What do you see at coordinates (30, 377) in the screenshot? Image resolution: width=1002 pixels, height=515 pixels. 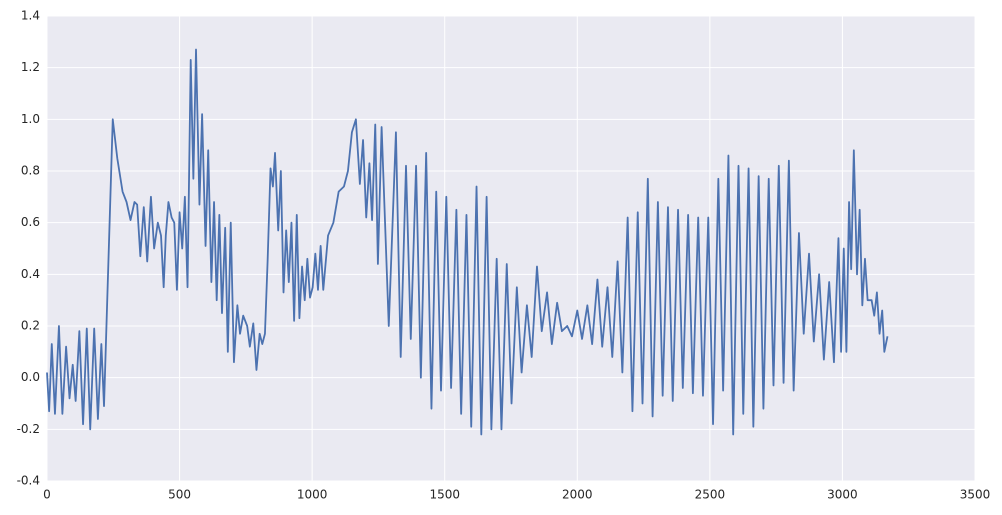 I see `y-tick-label: 0.0` at bounding box center [30, 377].